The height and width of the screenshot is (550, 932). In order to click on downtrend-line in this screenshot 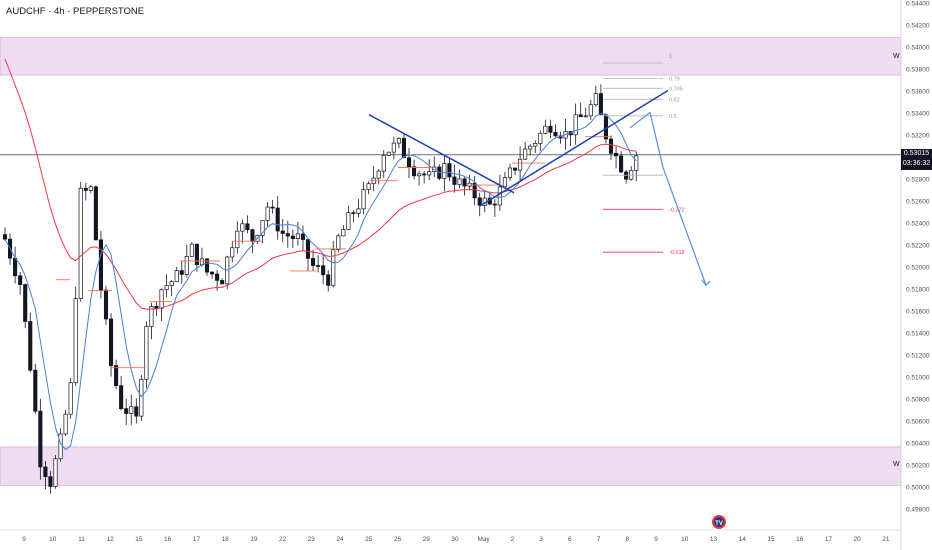, I will do `click(441, 154)`.